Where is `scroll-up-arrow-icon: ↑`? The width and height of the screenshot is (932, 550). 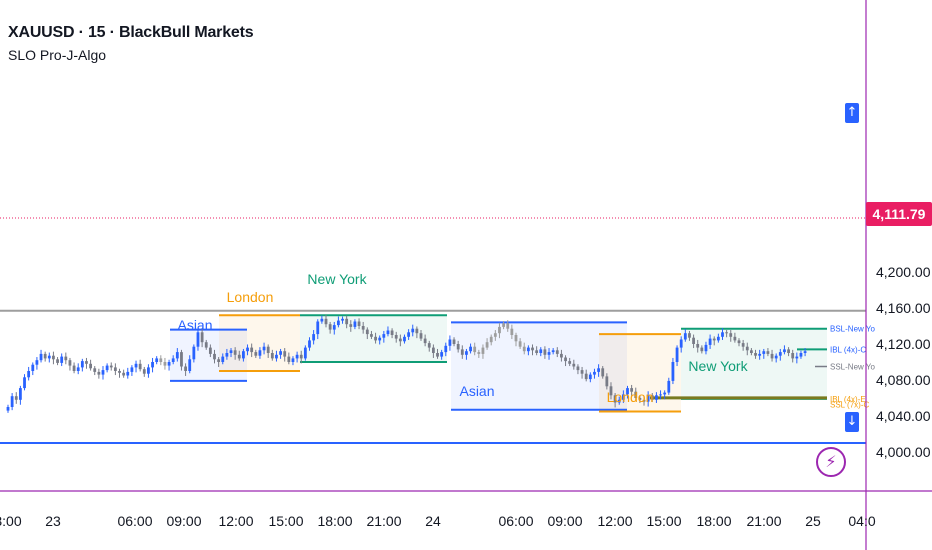
scroll-up-arrow-icon: ↑ is located at coordinates (852, 113).